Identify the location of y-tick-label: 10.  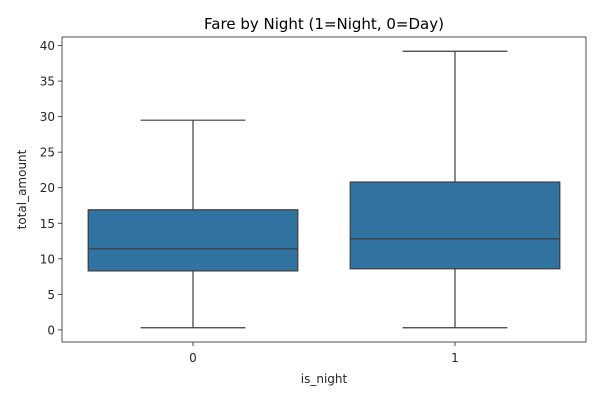
(47, 259).